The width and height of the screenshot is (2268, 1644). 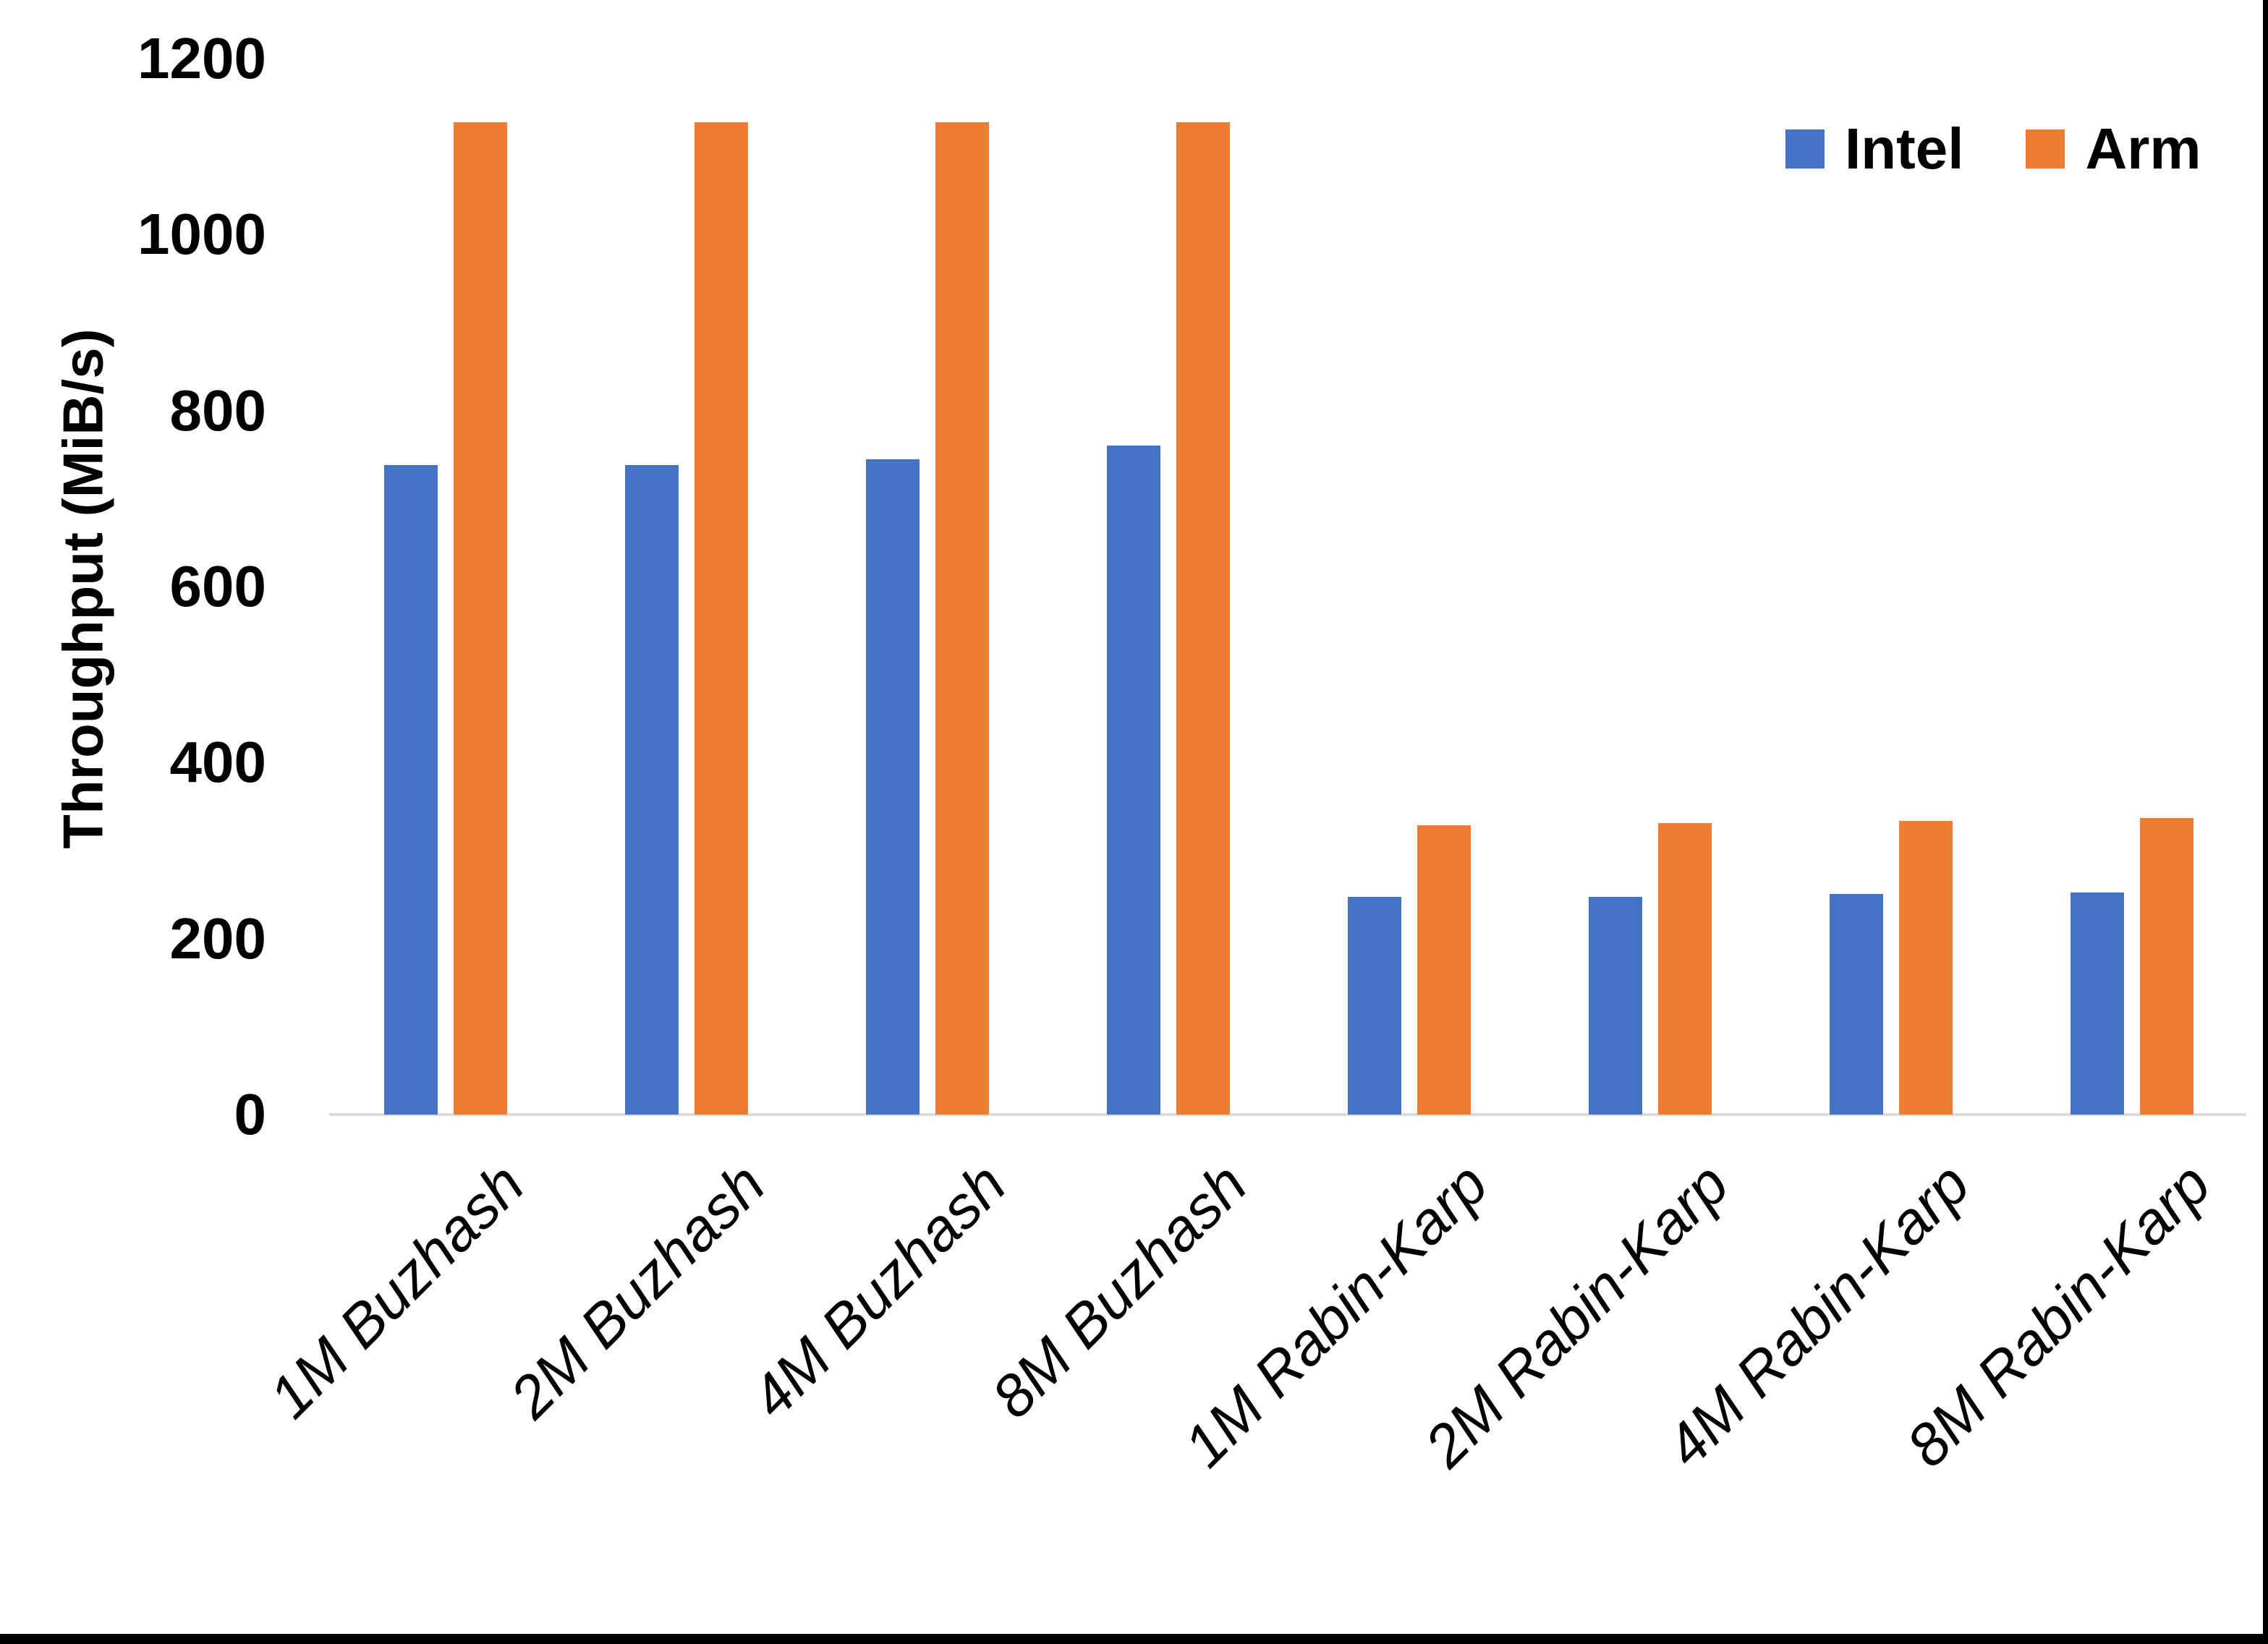 What do you see at coordinates (1856, 1004) in the screenshot?
I see `bar-intel-4m-rabin-karp` at bounding box center [1856, 1004].